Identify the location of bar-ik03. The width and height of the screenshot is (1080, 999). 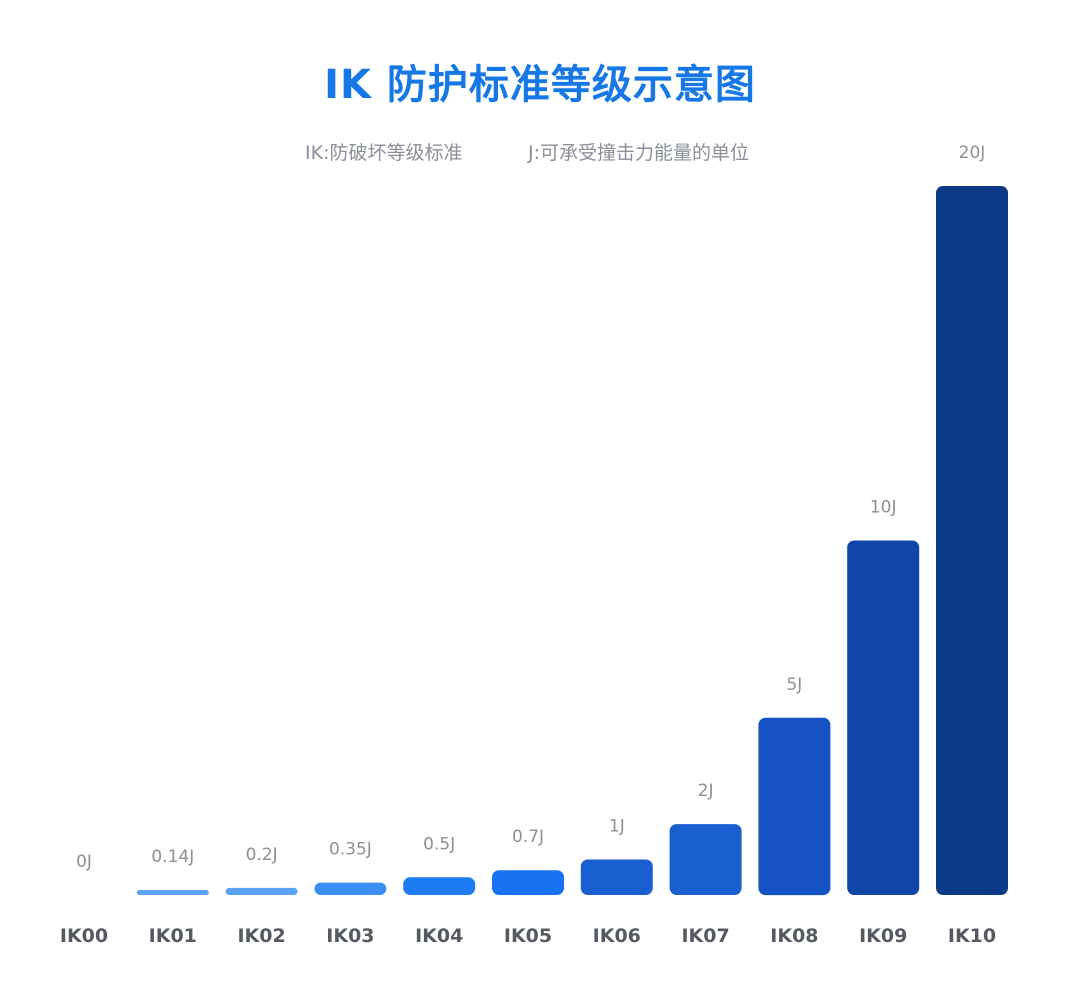
(350, 888).